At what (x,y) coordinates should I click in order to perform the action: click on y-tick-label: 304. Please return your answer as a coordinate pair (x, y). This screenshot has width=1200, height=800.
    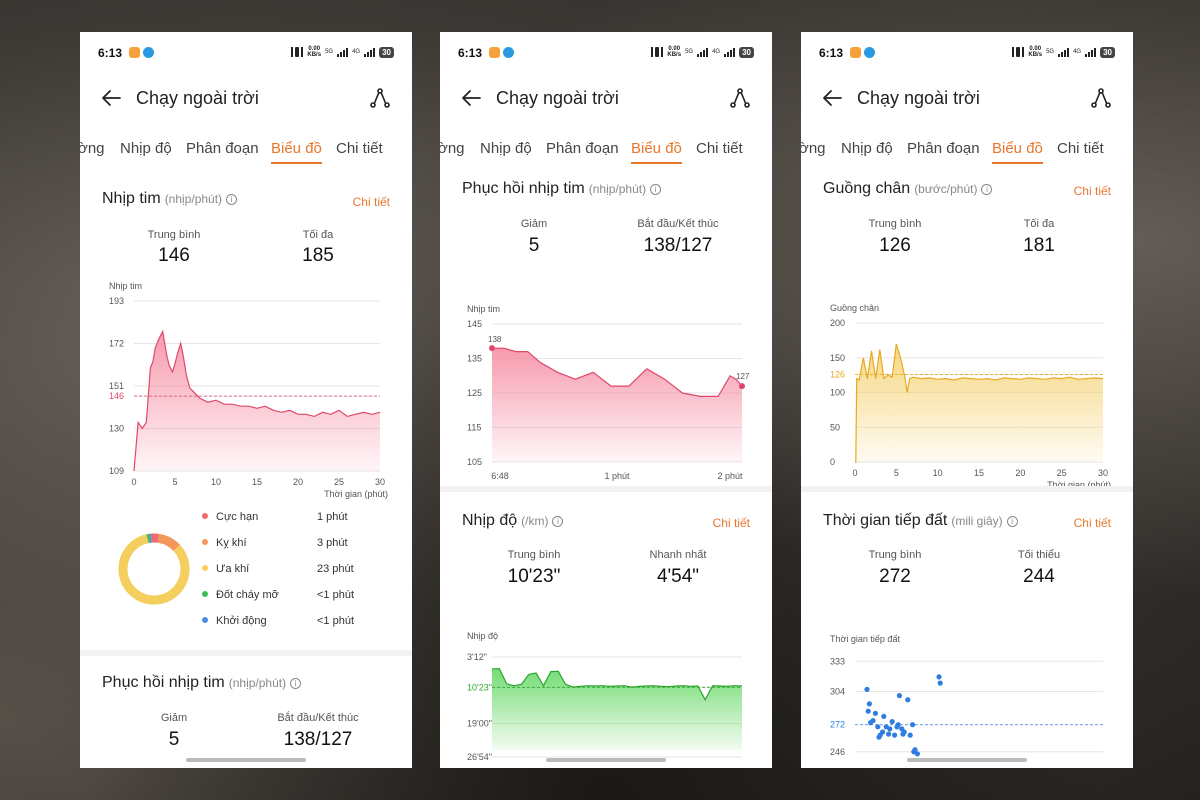
    Looking at the image, I should click on (837, 691).